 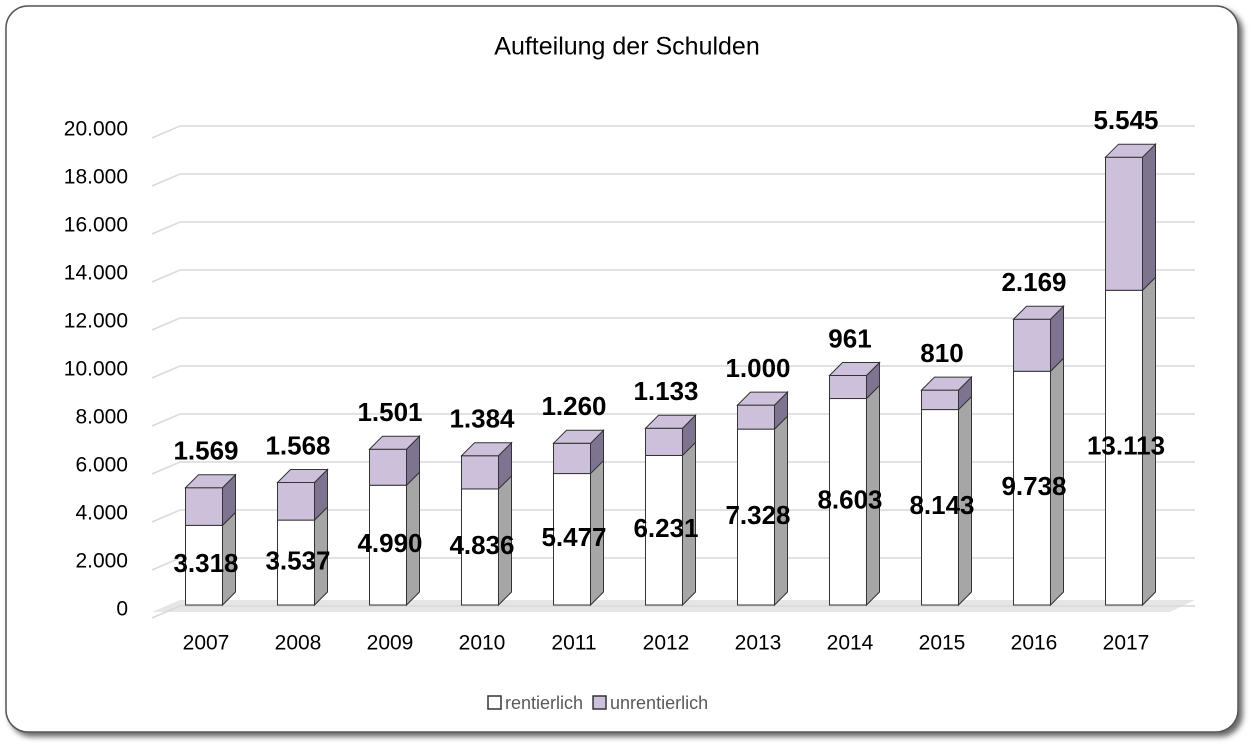 I want to click on data-label: 1.260, so click(x=573, y=406).